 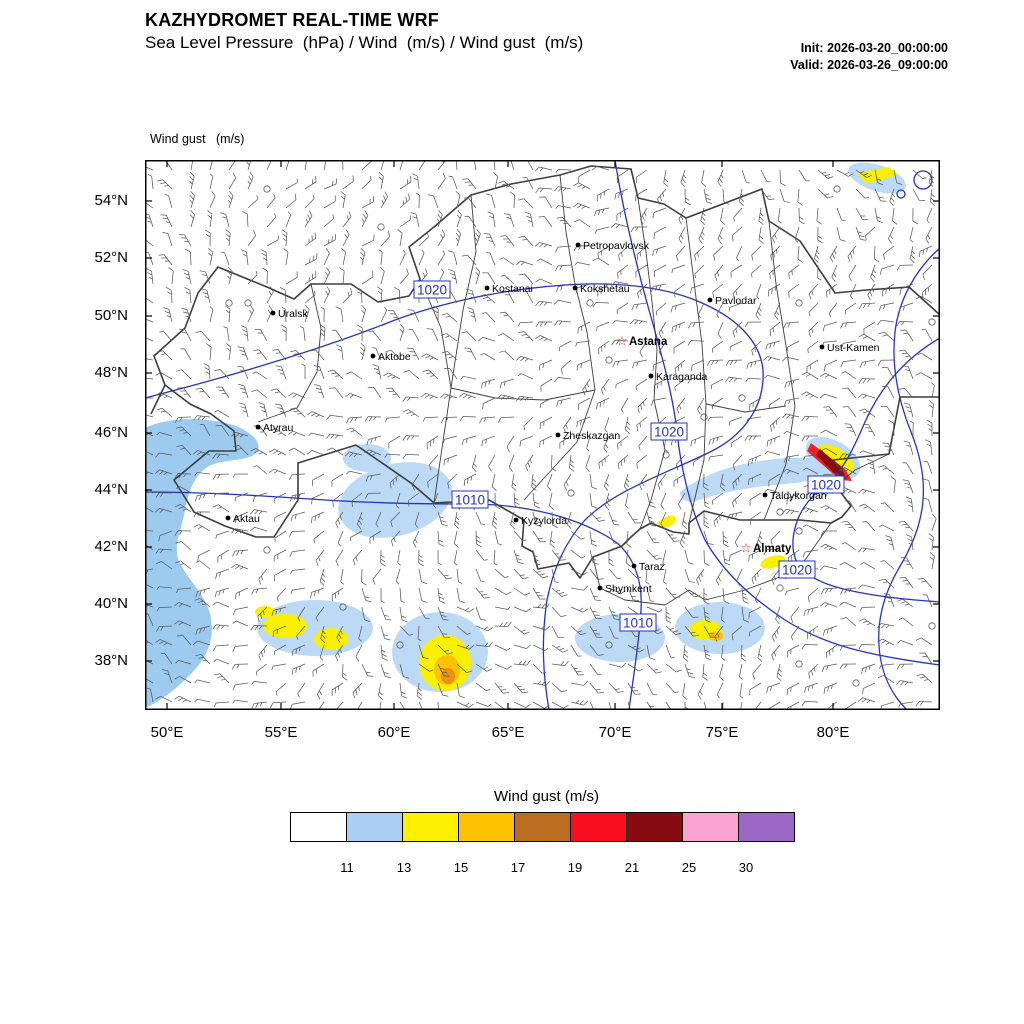 I want to click on admin-border, so click(x=696, y=370).